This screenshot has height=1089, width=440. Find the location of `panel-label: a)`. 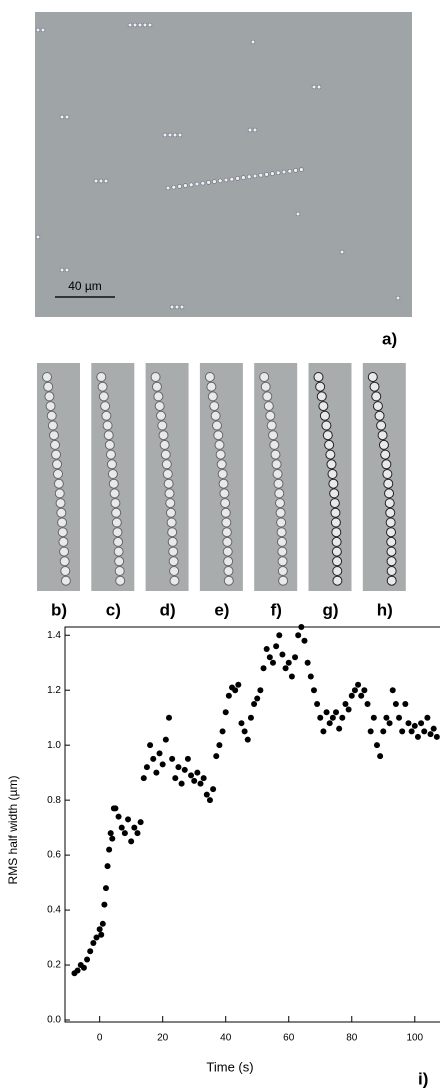

panel-label: a) is located at coordinates (389, 338).